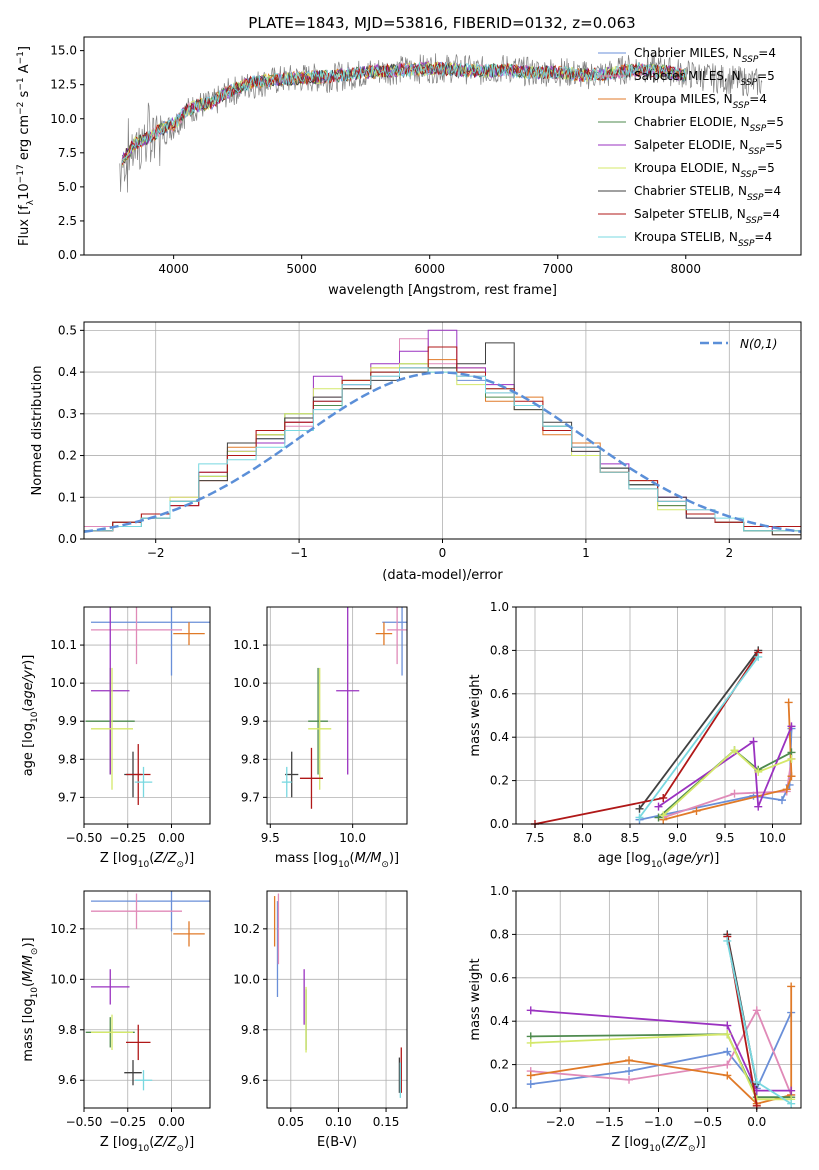  Describe the element at coordinates (475, 715) in the screenshot. I see `y-axis-label: mass weight` at that location.